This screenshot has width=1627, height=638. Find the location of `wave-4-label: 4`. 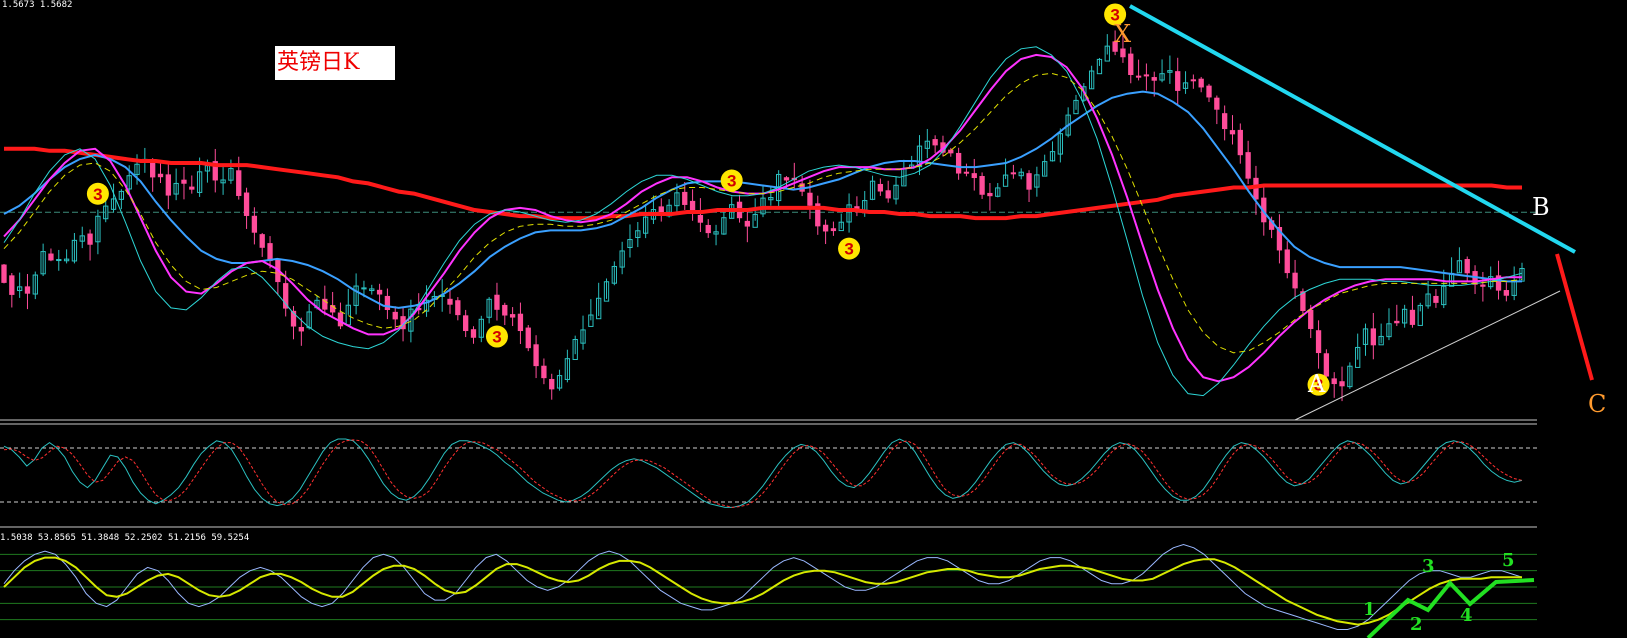

wave-4-label: 4 is located at coordinates (1466, 615).